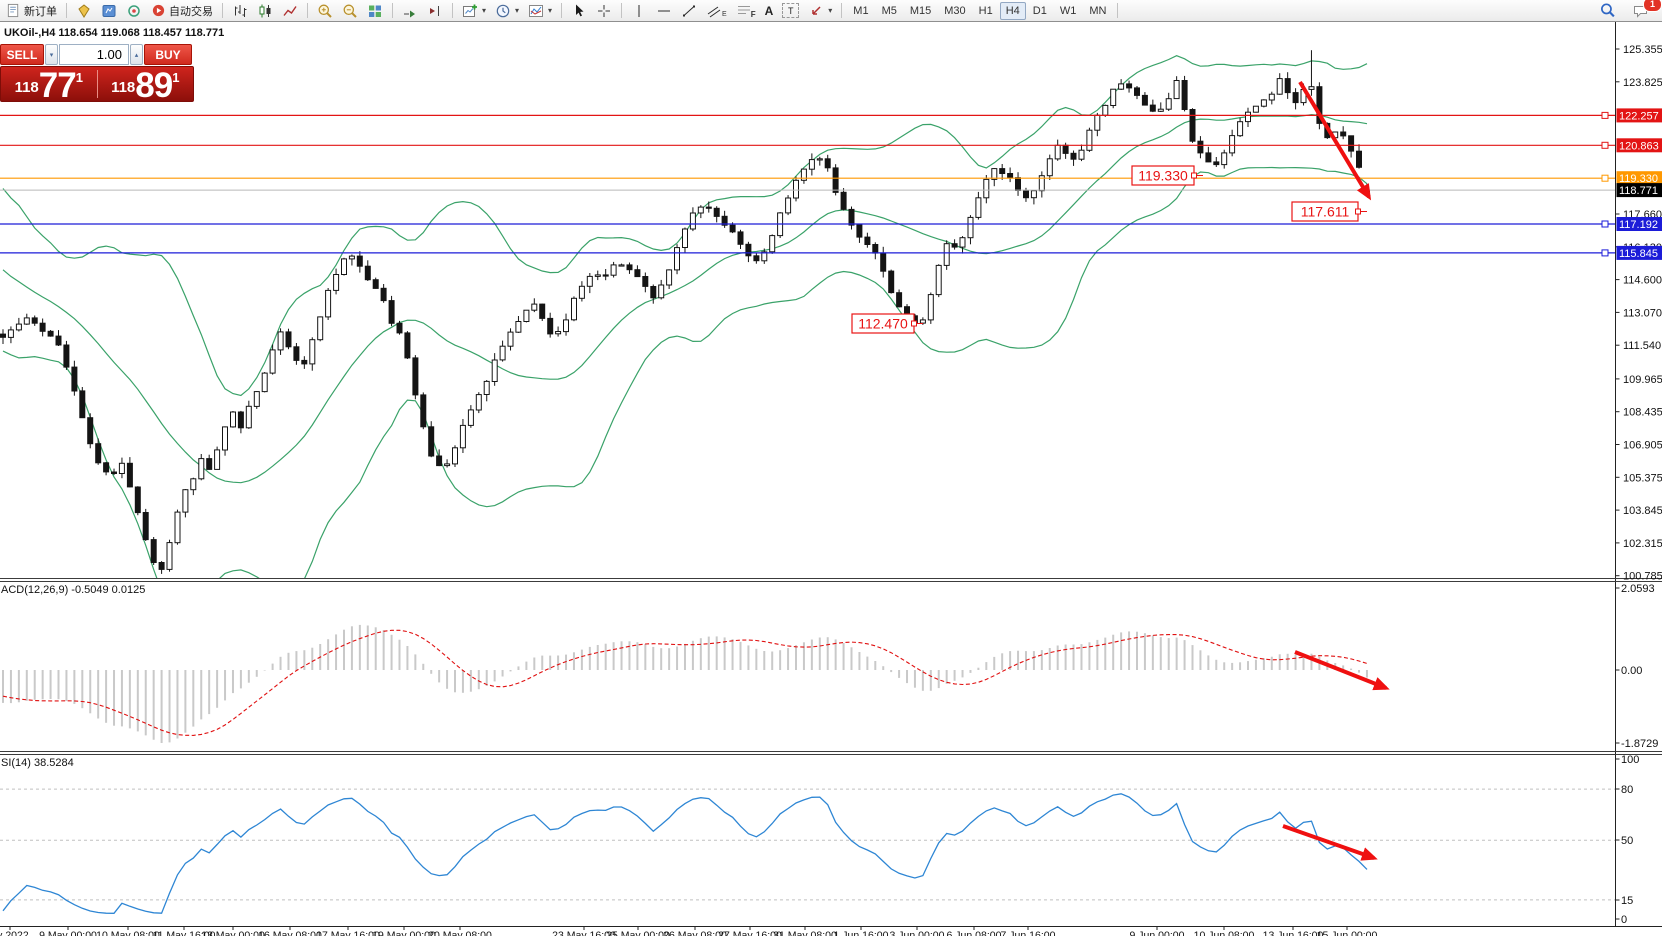  Describe the element at coordinates (1012, 10) in the screenshot. I see `timeframe-h4-button: H4` at that location.